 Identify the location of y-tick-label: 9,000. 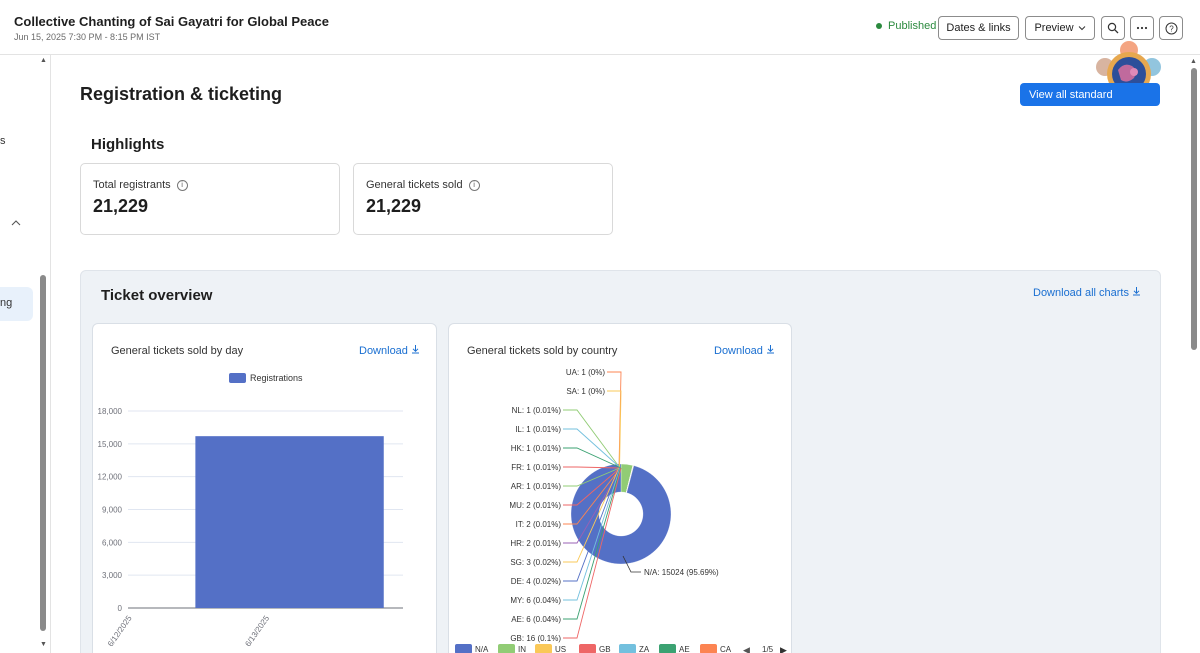
(112, 510).